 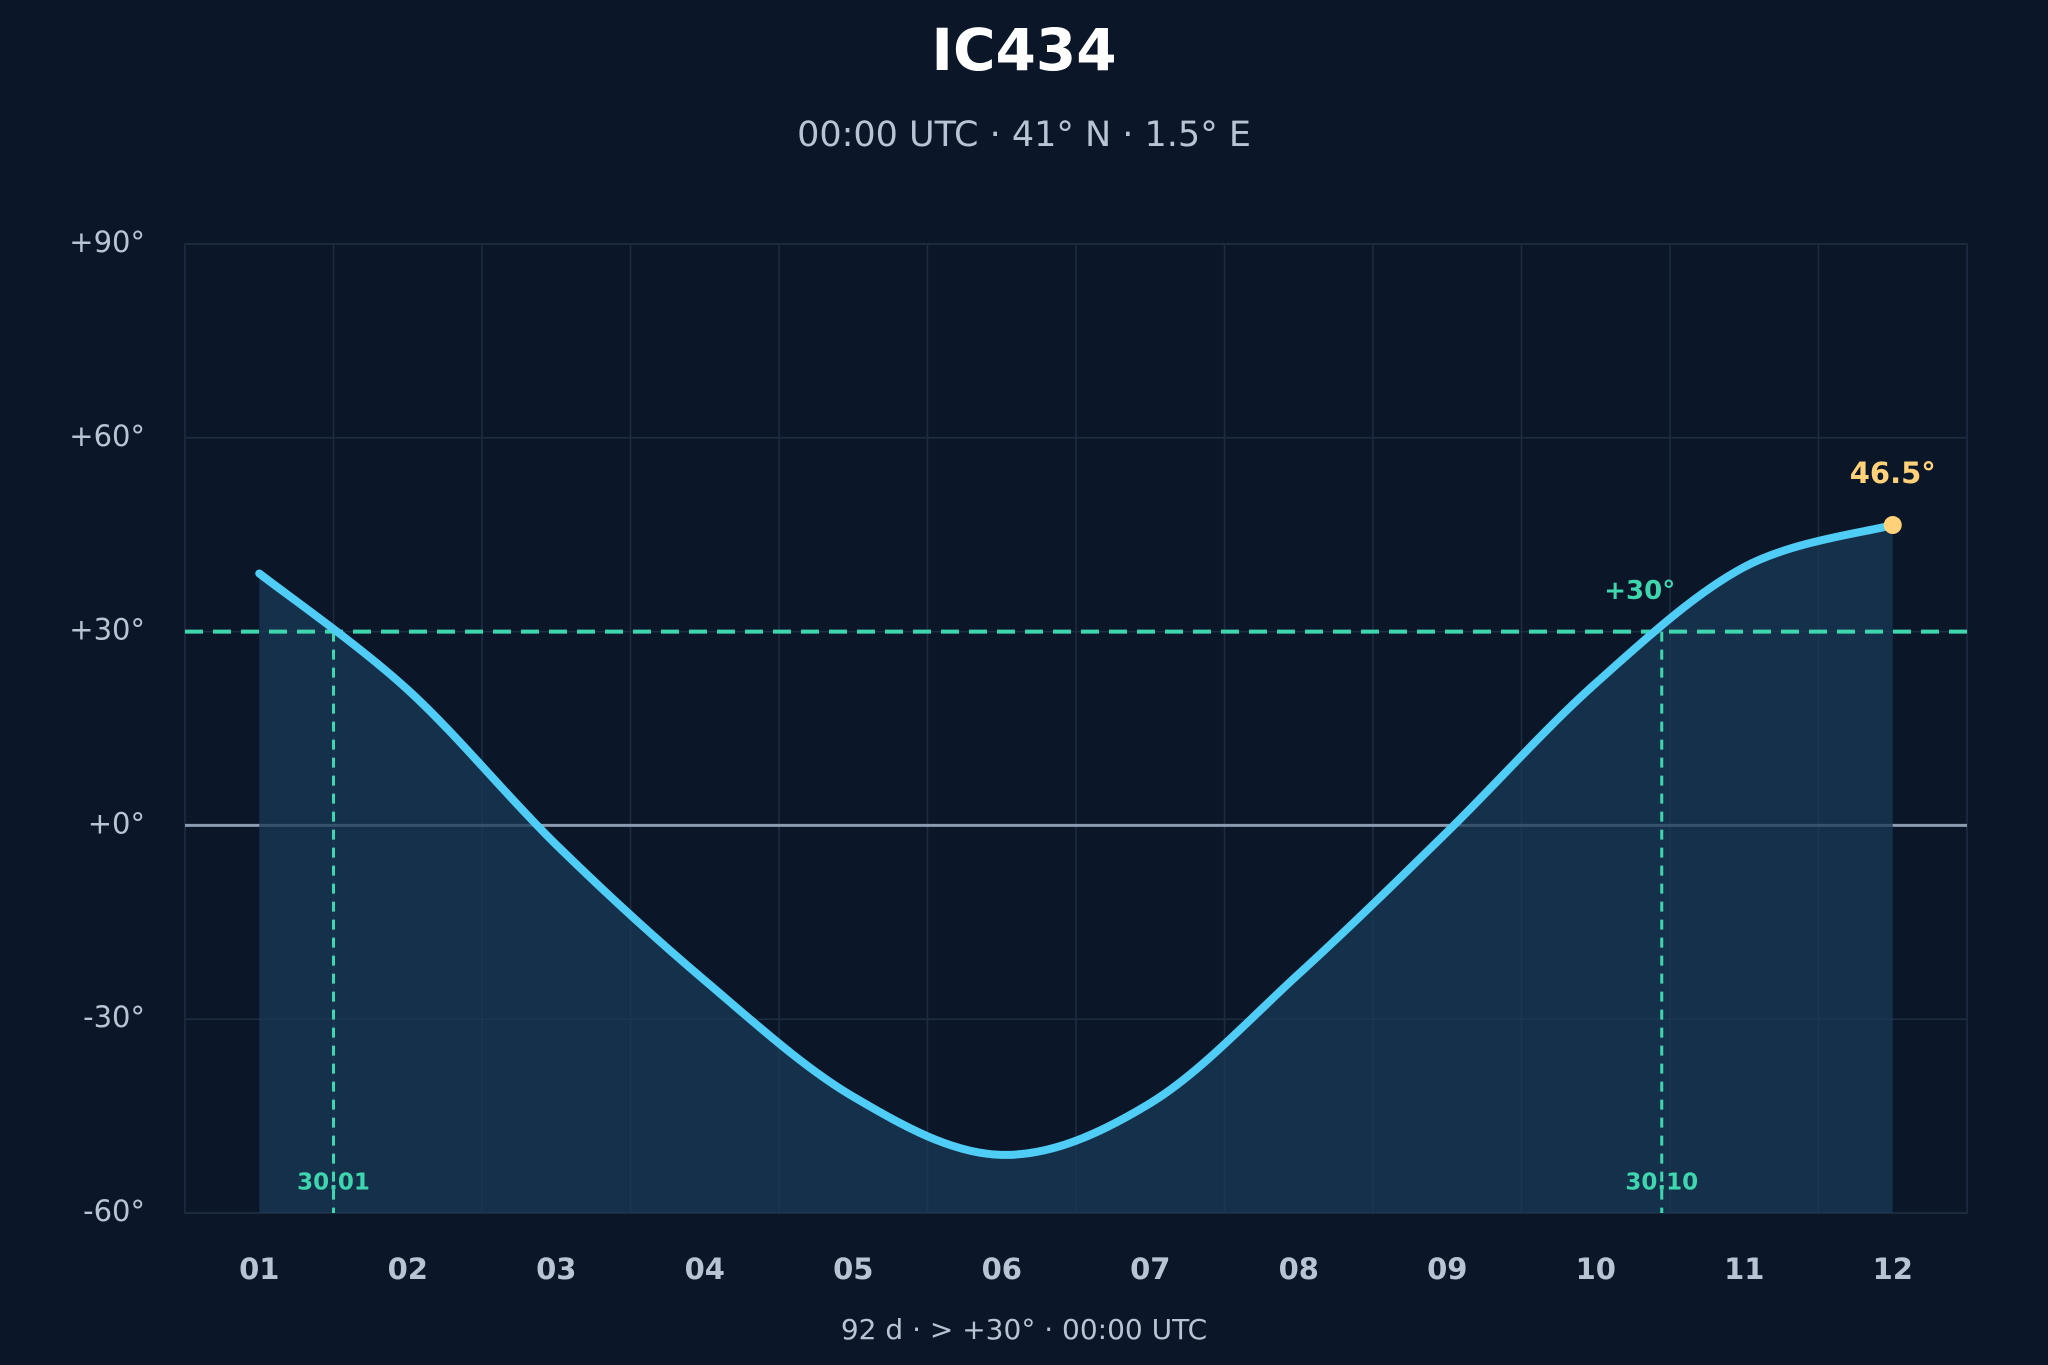 I want to click on x-tick-label: 10, so click(x=1596, y=1269).